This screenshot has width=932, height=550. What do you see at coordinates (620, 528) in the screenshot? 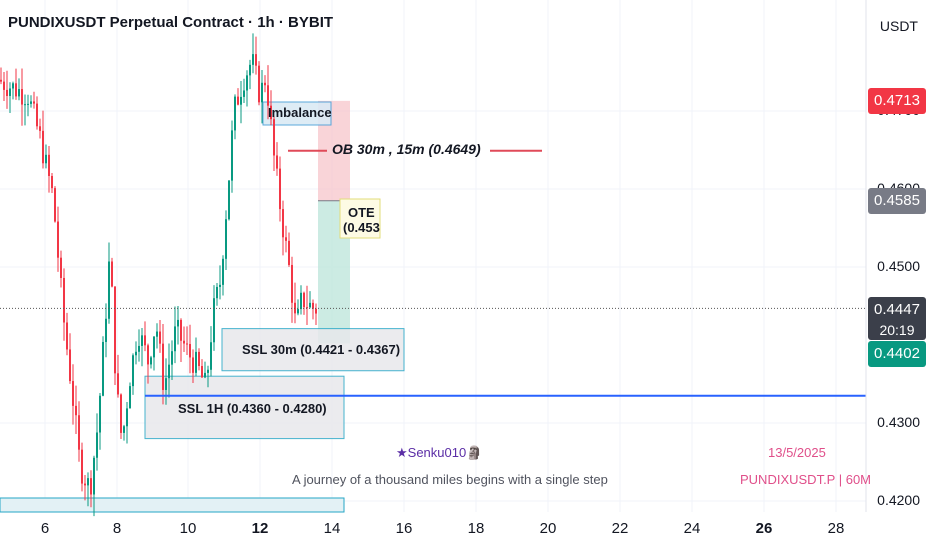
I see `time-tick-22: 22` at bounding box center [620, 528].